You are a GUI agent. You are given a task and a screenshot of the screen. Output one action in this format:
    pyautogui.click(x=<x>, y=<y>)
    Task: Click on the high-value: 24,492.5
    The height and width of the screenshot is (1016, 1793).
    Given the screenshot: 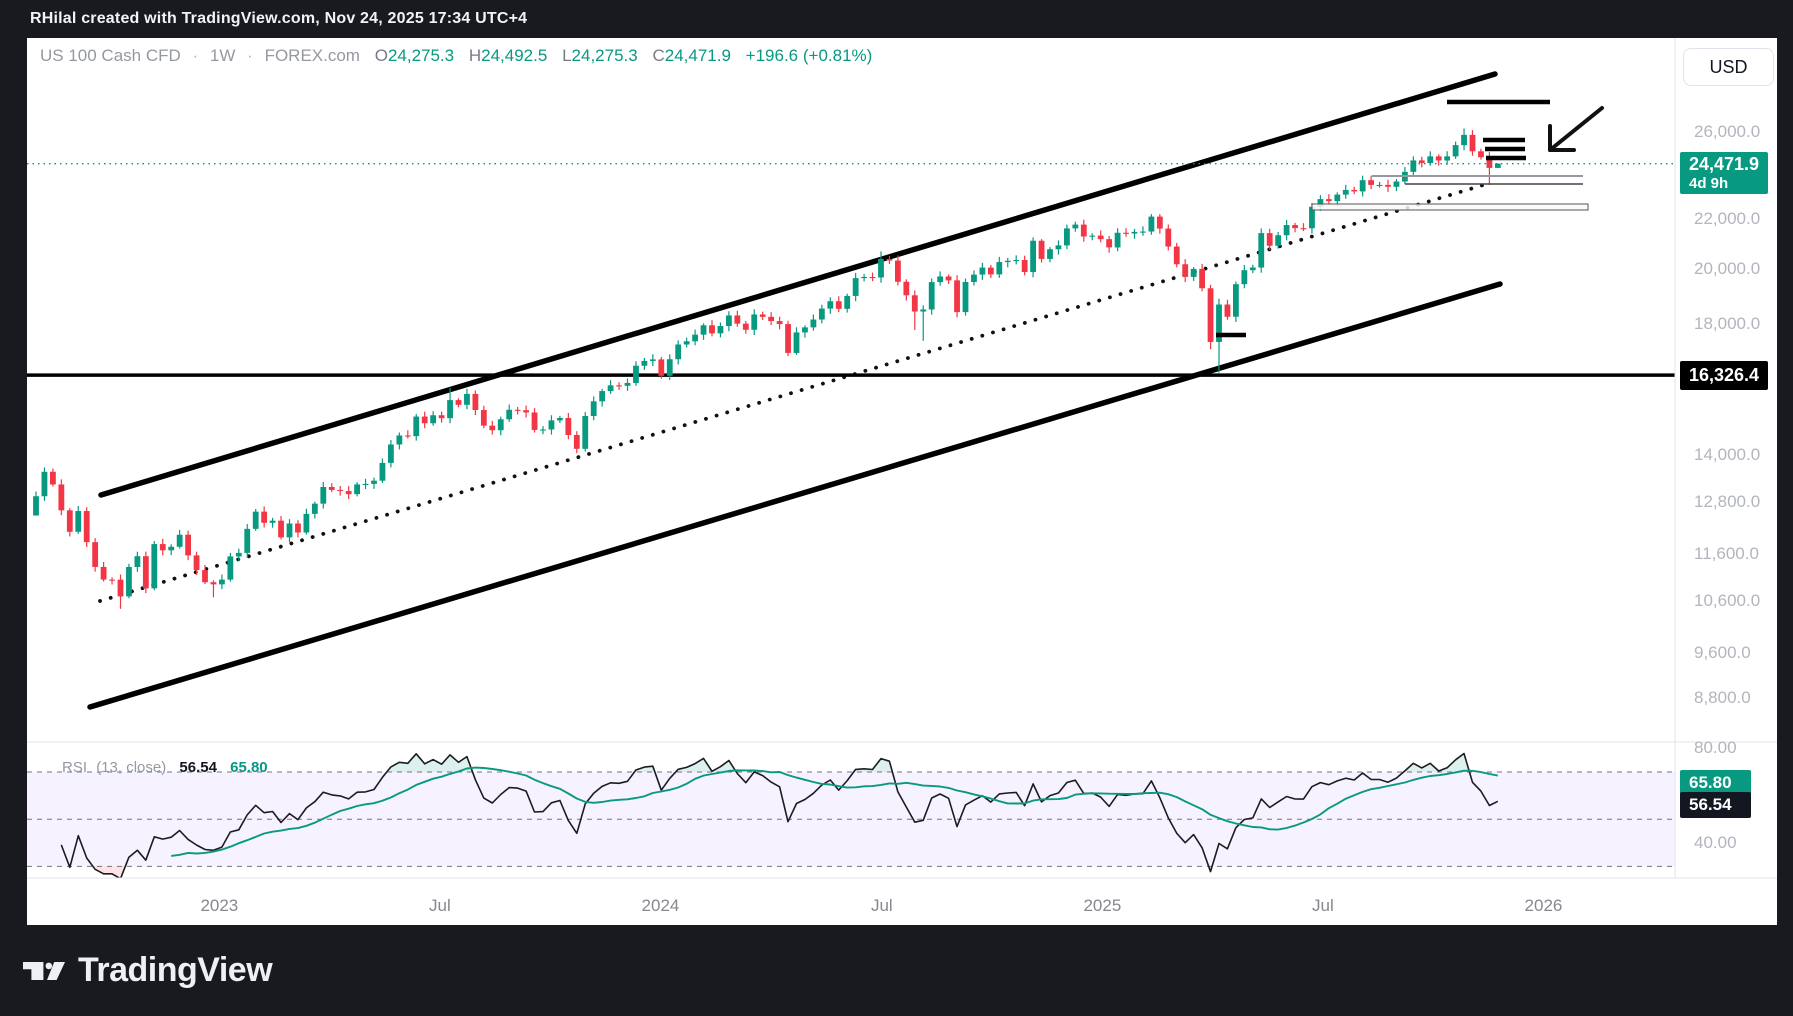 What is the action you would take?
    pyautogui.click(x=514, y=55)
    